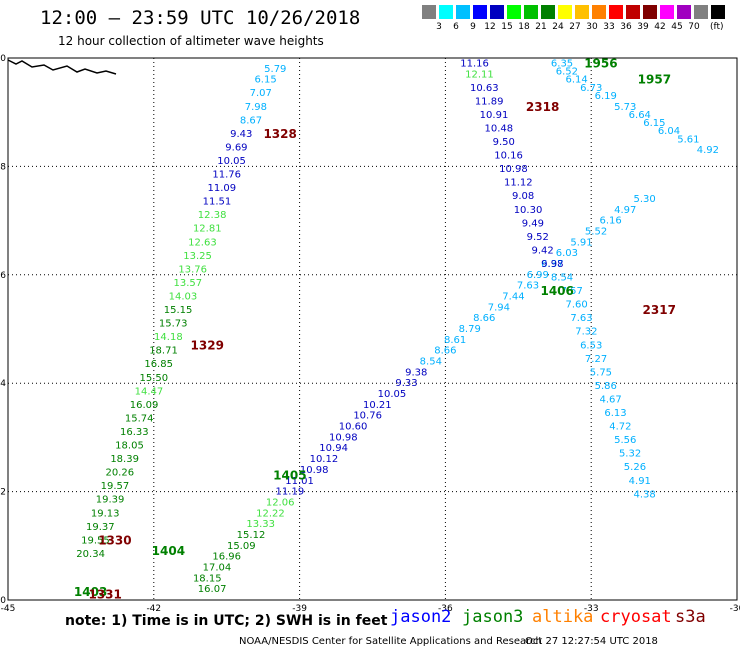 Image resolution: width=740 pixels, height=650 pixels. What do you see at coordinates (645, 199) in the screenshot?
I see `wave-height-label: 5.30` at bounding box center [645, 199].